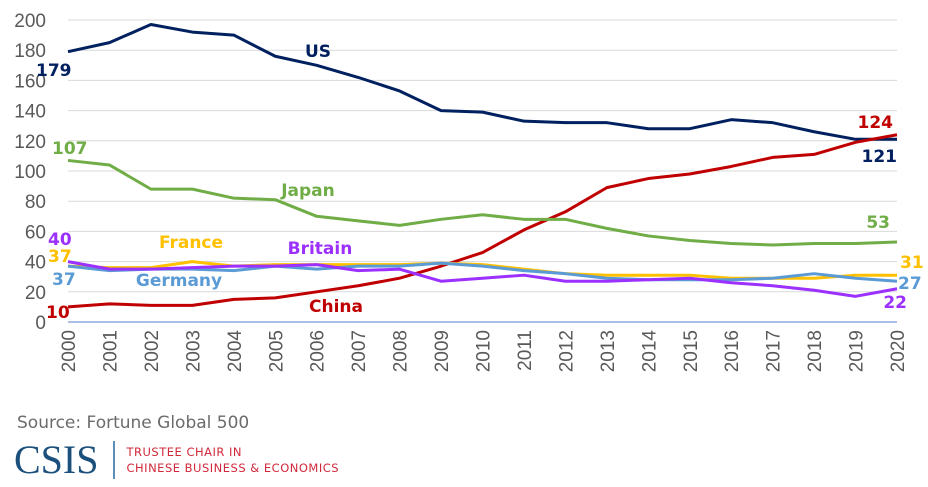 The image size is (928, 487). Describe the element at coordinates (152, 351) in the screenshot. I see `x-tick-label: 2002` at that location.